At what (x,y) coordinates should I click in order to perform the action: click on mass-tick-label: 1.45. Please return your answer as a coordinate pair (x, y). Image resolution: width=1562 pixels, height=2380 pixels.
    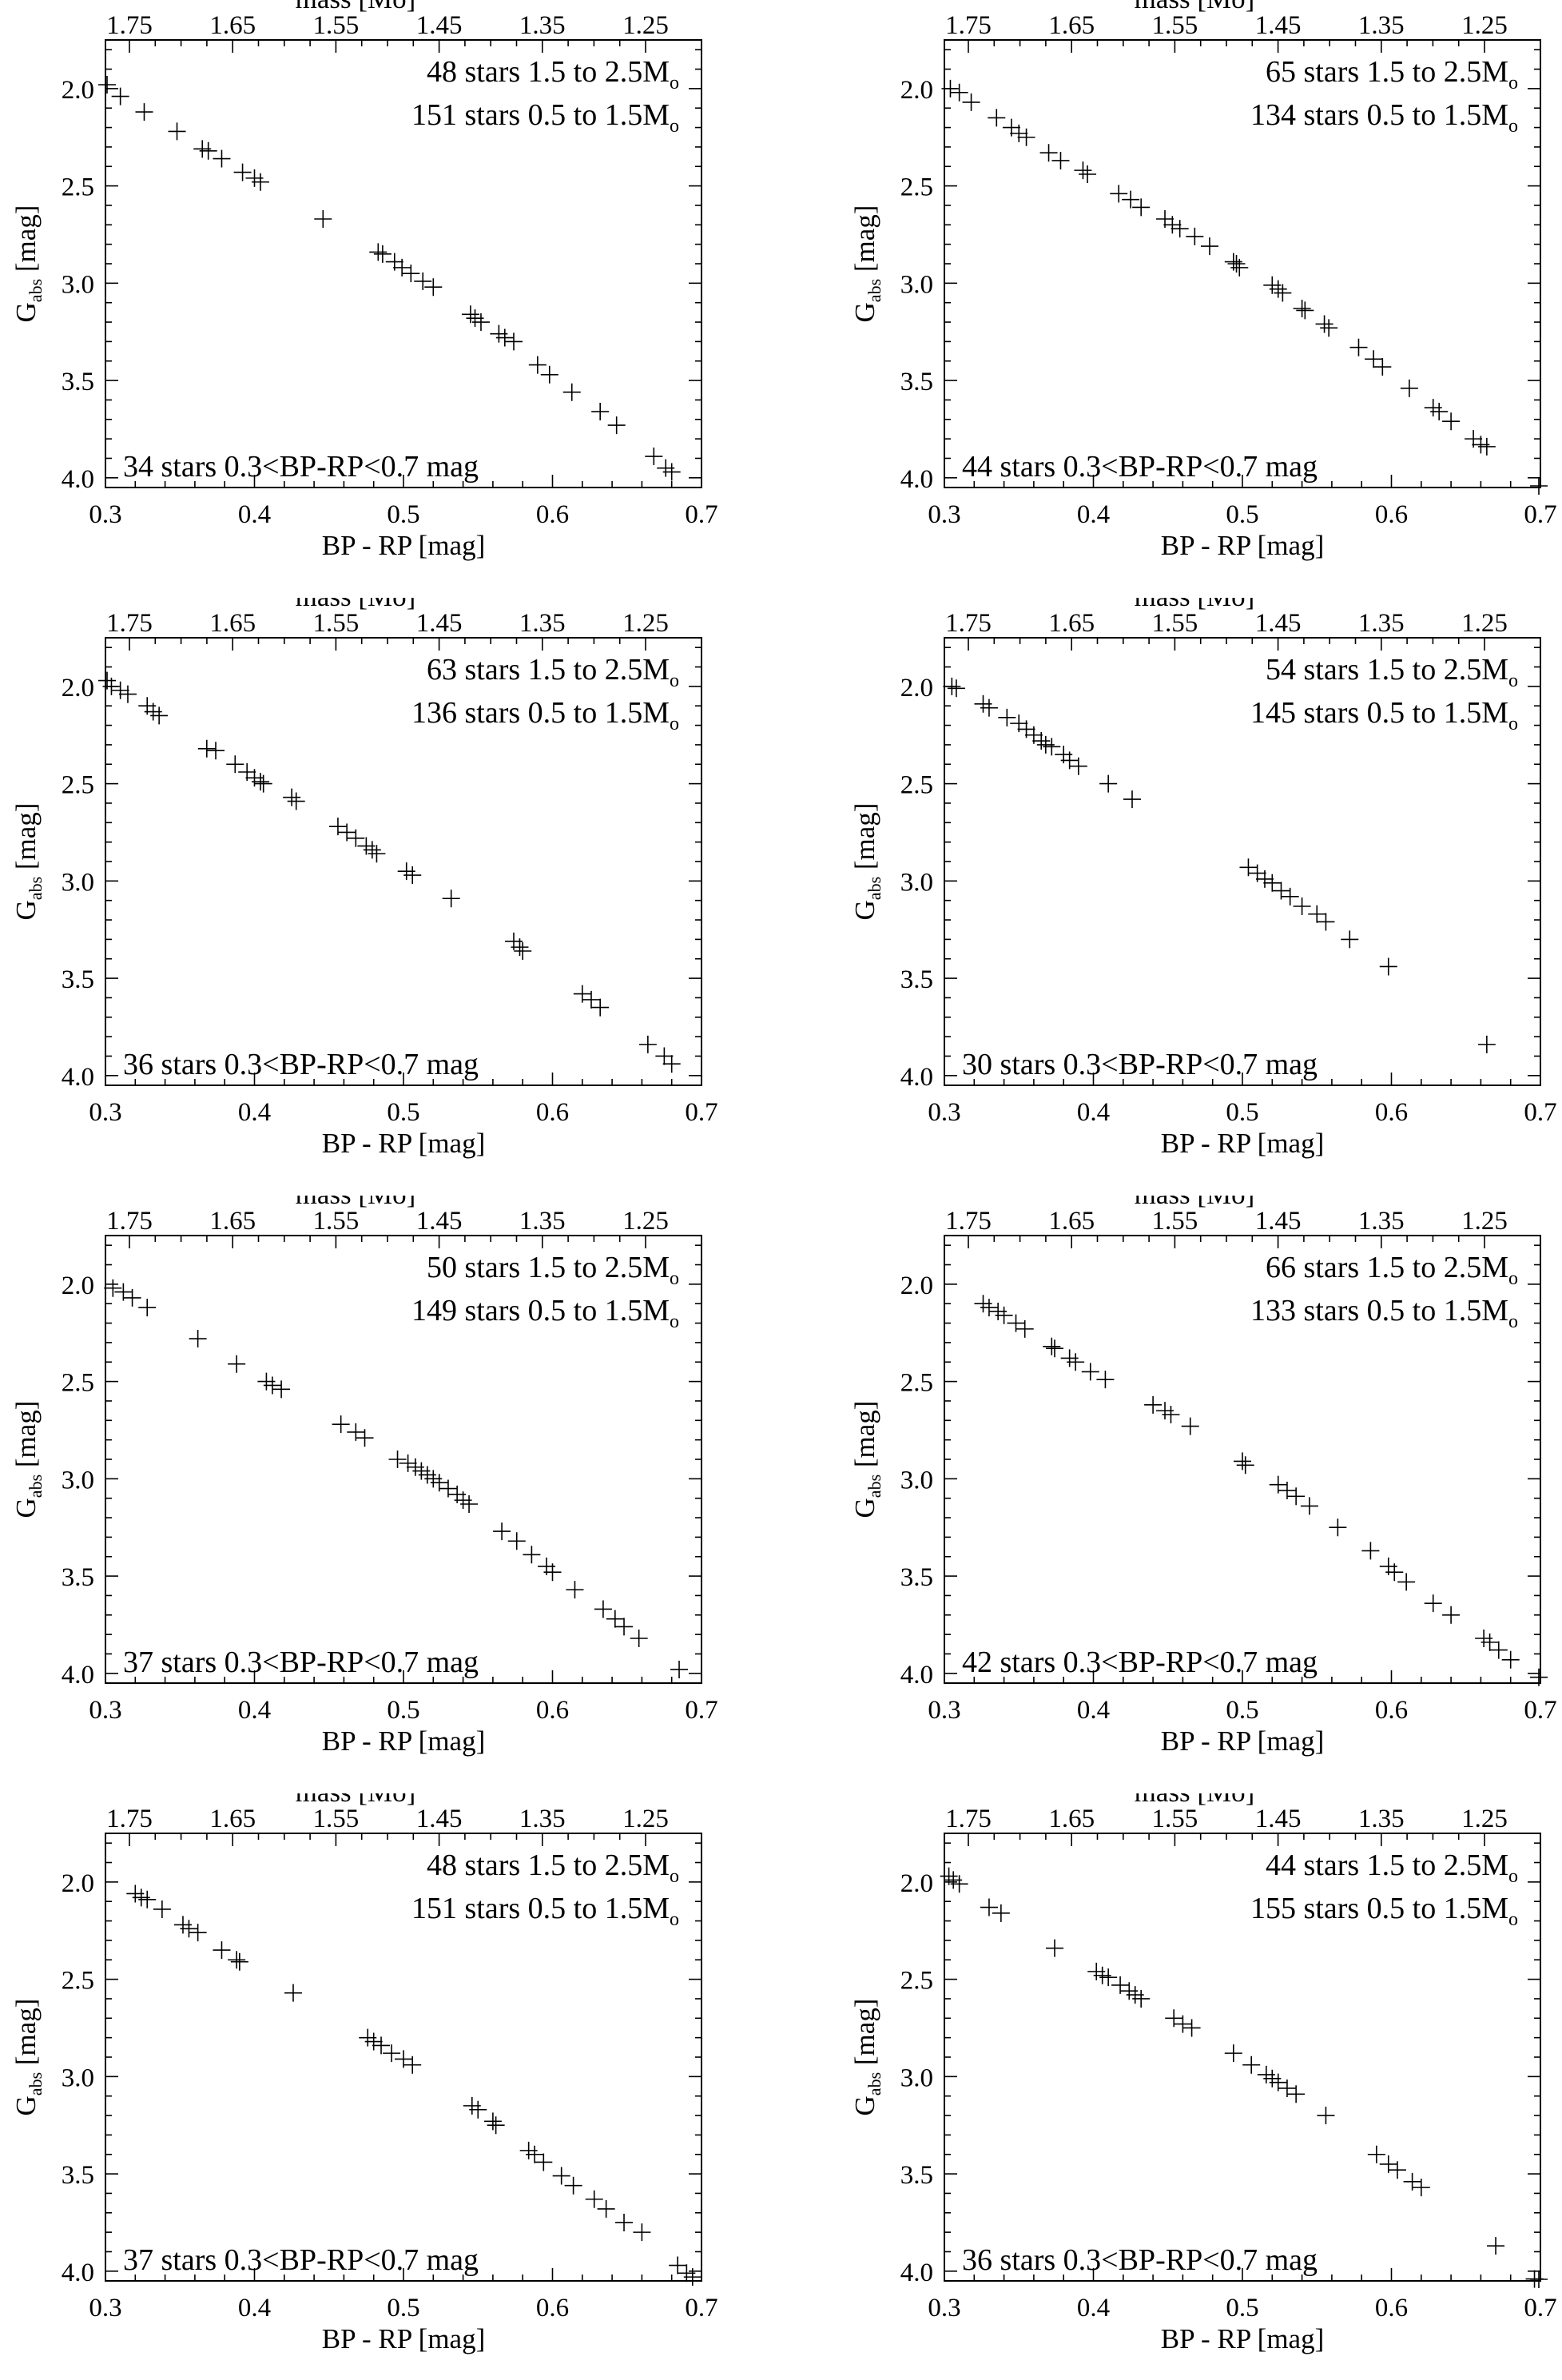
    Looking at the image, I should click on (1278, 1819).